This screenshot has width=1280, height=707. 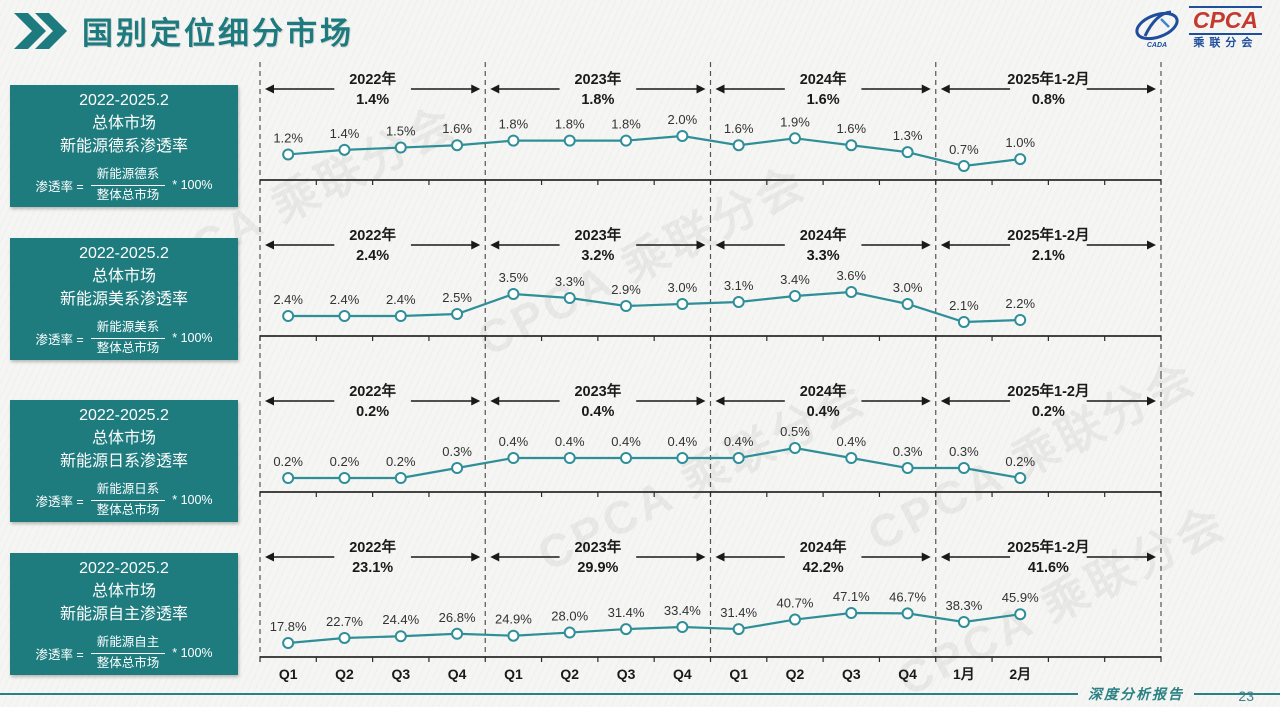 I want to click on label: 1.2%, so click(x=288, y=137).